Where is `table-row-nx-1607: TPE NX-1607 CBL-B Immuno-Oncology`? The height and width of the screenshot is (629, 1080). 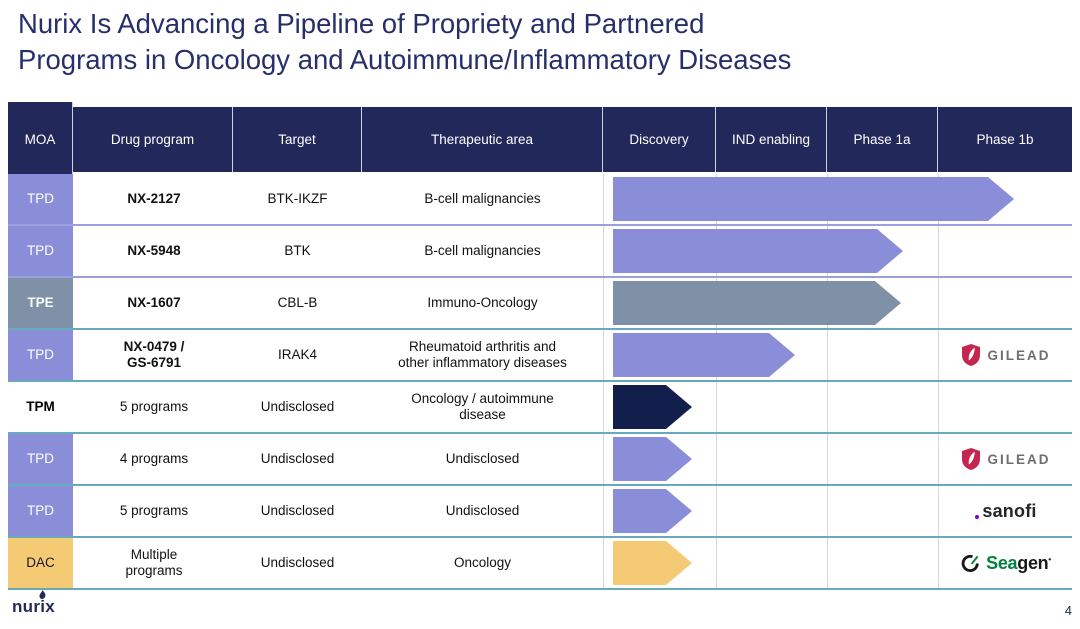 table-row-nx-1607: TPE NX-1607 CBL-B Immuno-Oncology is located at coordinates (540, 304).